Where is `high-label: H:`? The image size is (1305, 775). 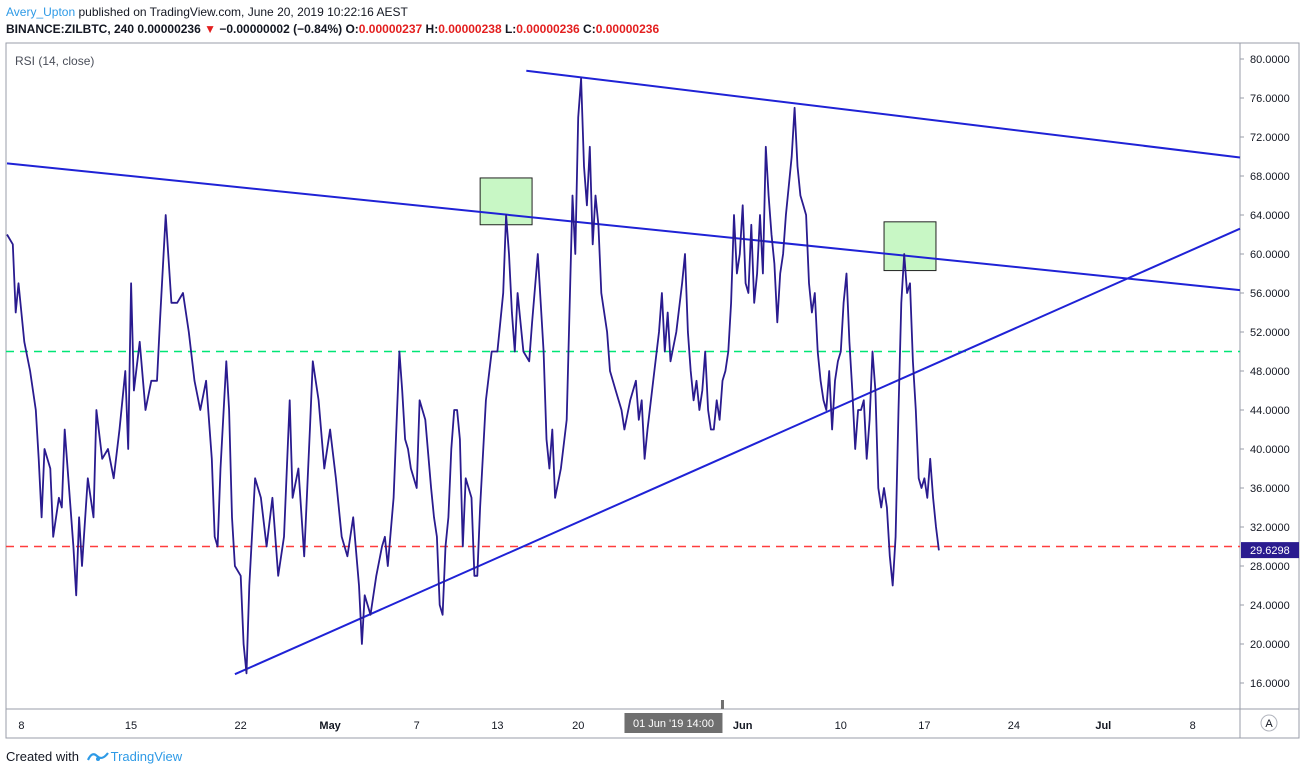
high-label: H: is located at coordinates (432, 29).